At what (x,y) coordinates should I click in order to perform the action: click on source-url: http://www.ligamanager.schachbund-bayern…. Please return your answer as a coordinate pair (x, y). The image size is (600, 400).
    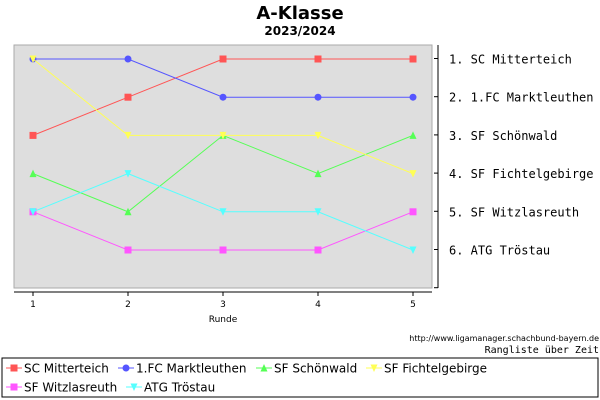
    Looking at the image, I should click on (504, 338).